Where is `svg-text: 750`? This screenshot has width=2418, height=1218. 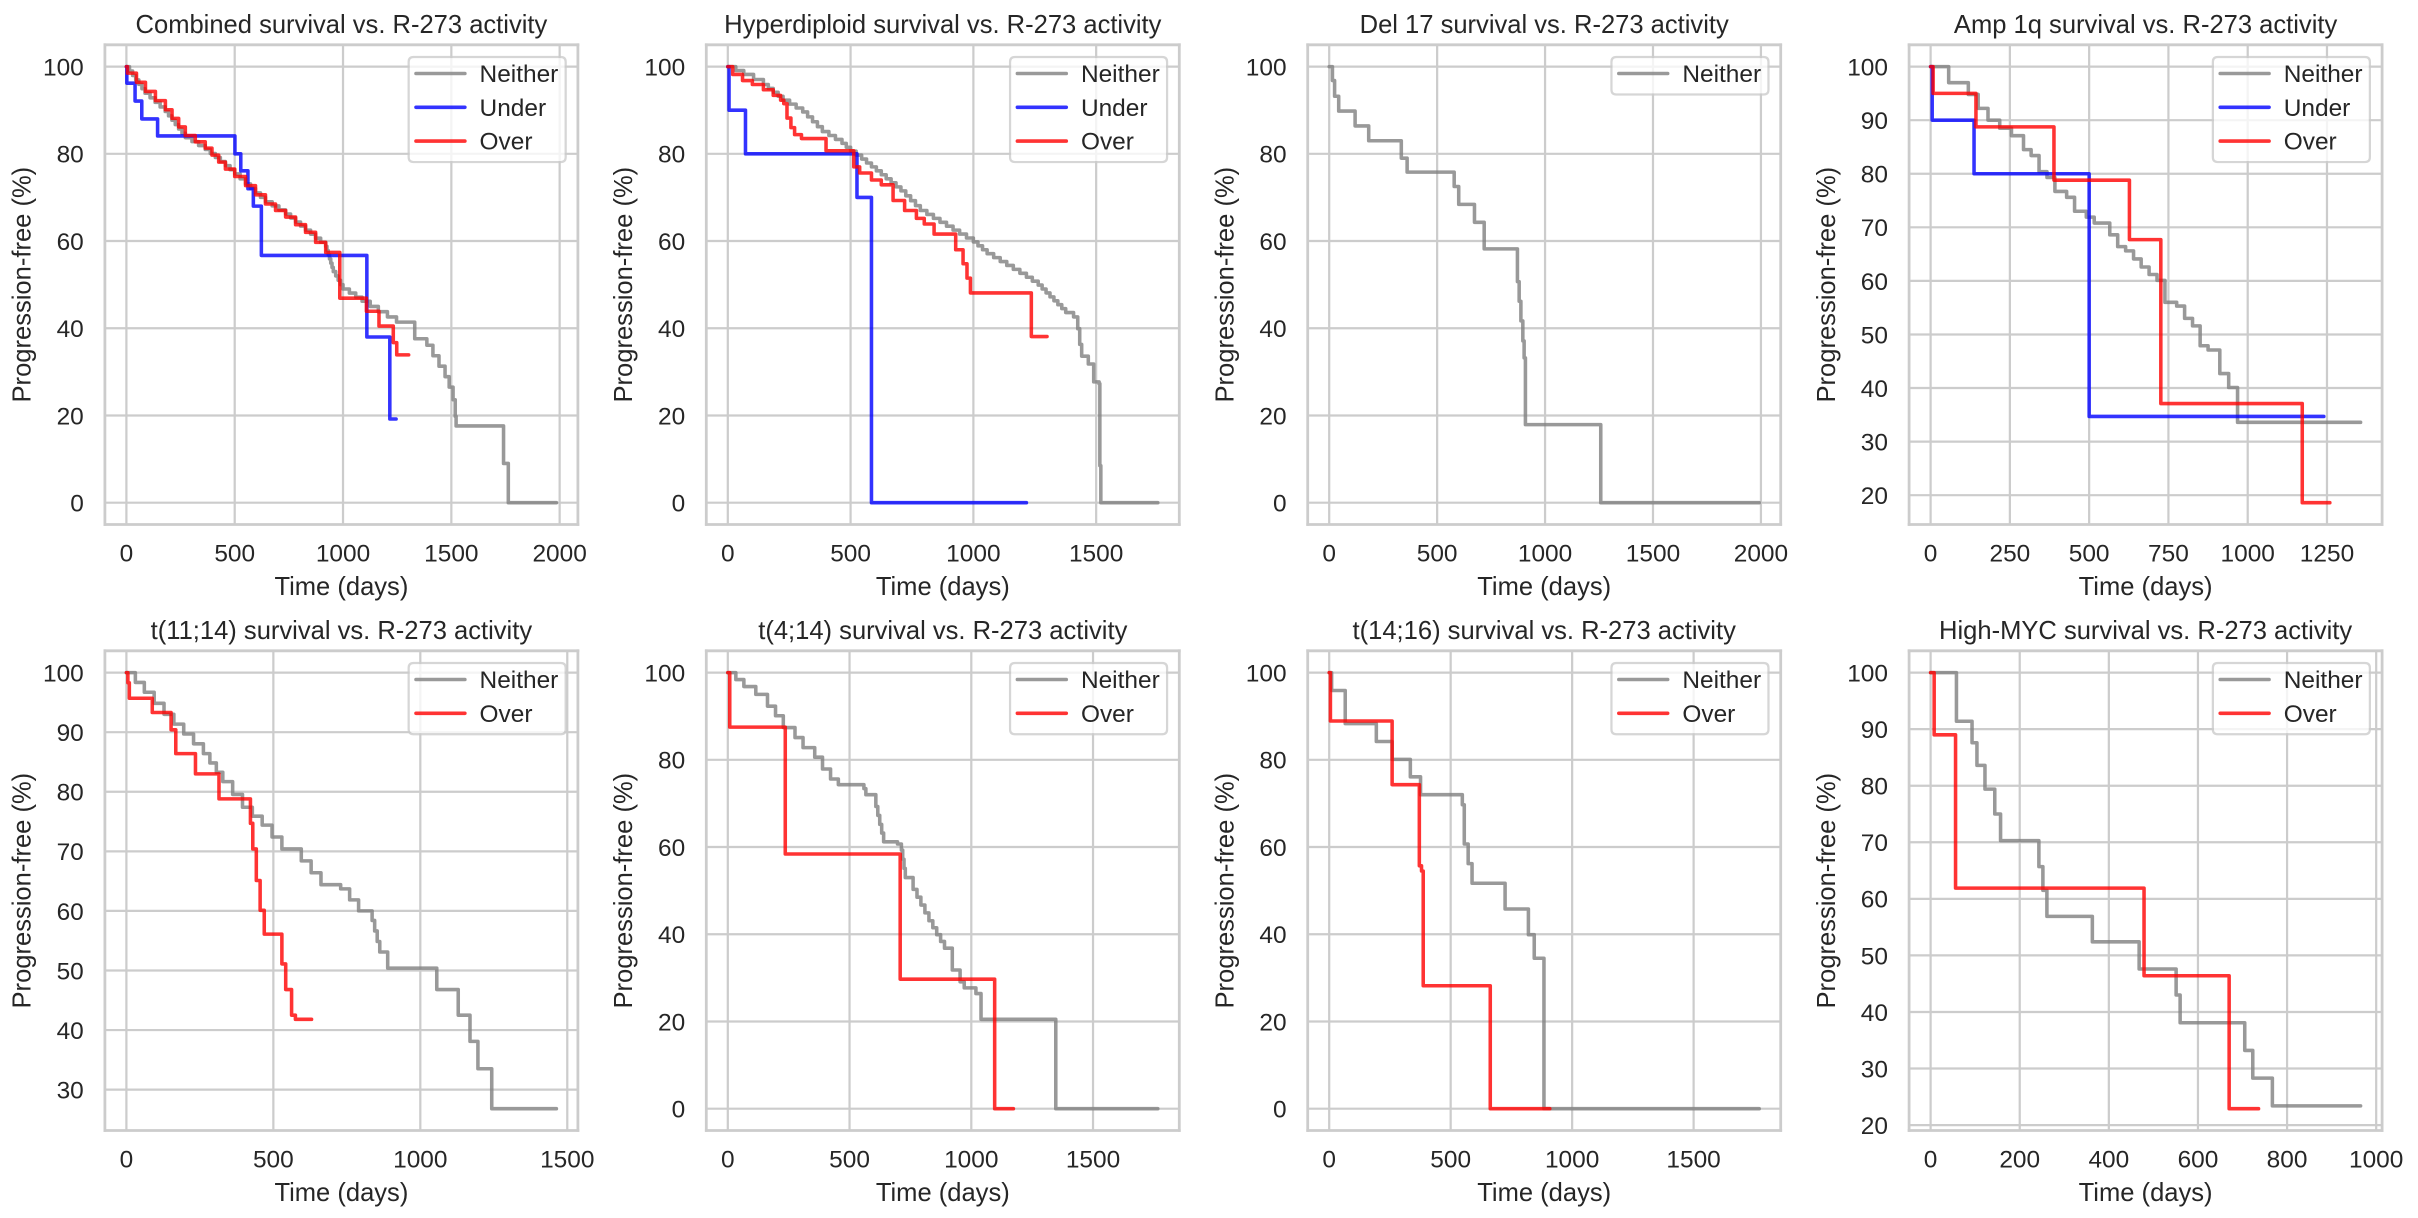
svg-text: 750 is located at coordinates (2168, 553).